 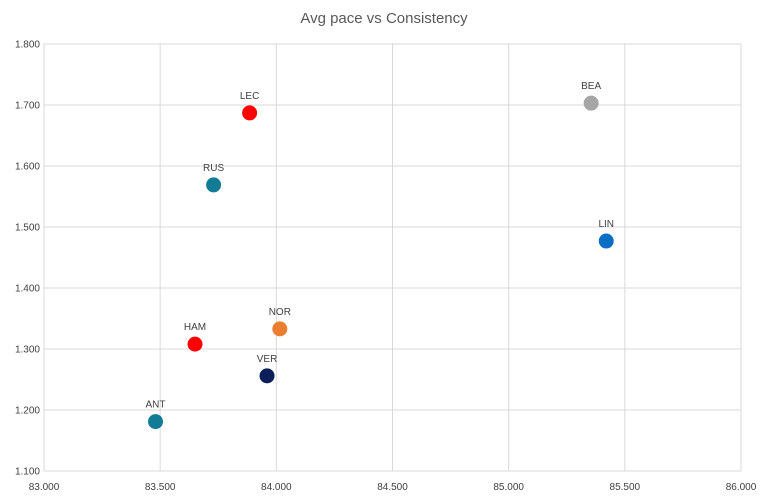 What do you see at coordinates (27, 106) in the screenshot?
I see `y-tick-label: 1.700` at bounding box center [27, 106].